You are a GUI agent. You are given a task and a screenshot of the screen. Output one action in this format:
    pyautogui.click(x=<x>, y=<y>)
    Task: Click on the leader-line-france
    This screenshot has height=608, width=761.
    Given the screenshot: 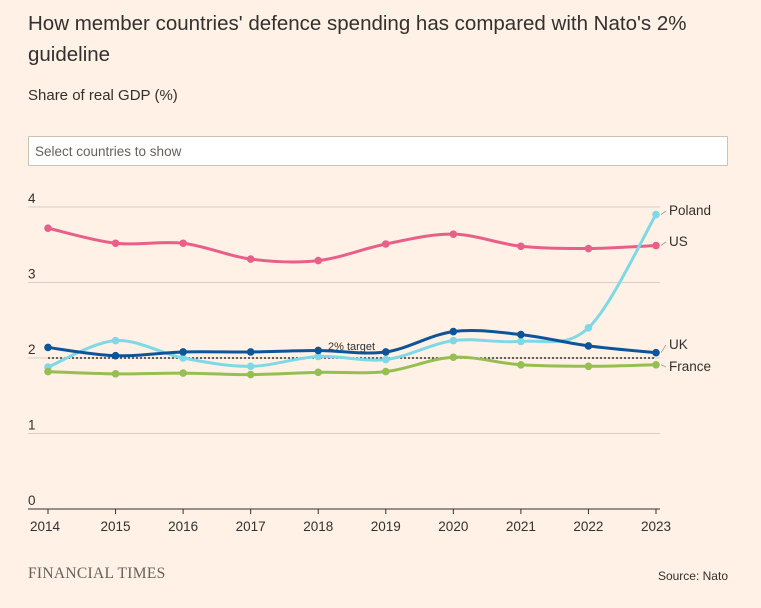 What is the action you would take?
    pyautogui.click(x=663, y=366)
    